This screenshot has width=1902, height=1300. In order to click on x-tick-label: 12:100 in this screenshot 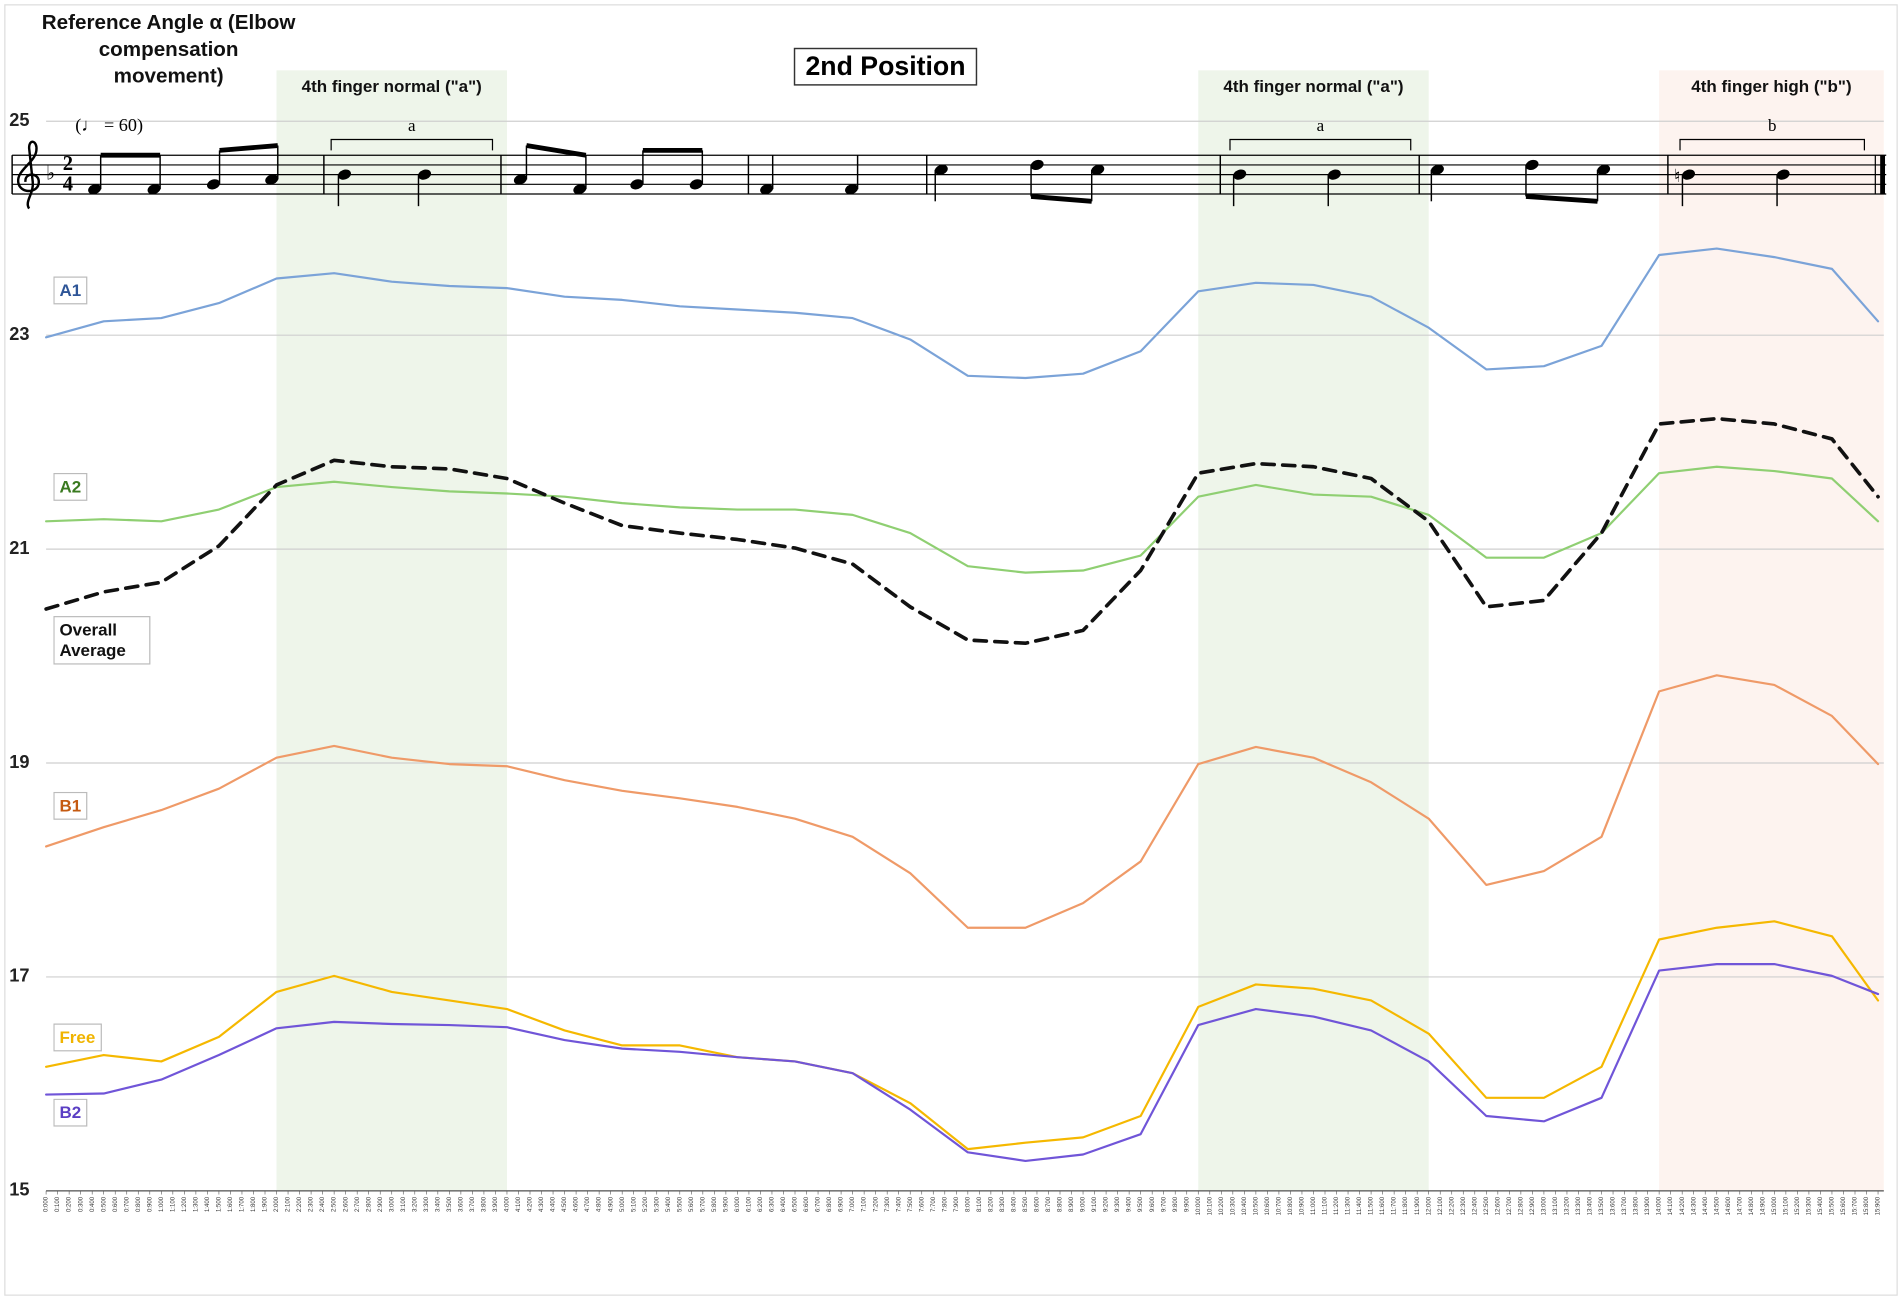, I will do `click(1441, 1205)`.